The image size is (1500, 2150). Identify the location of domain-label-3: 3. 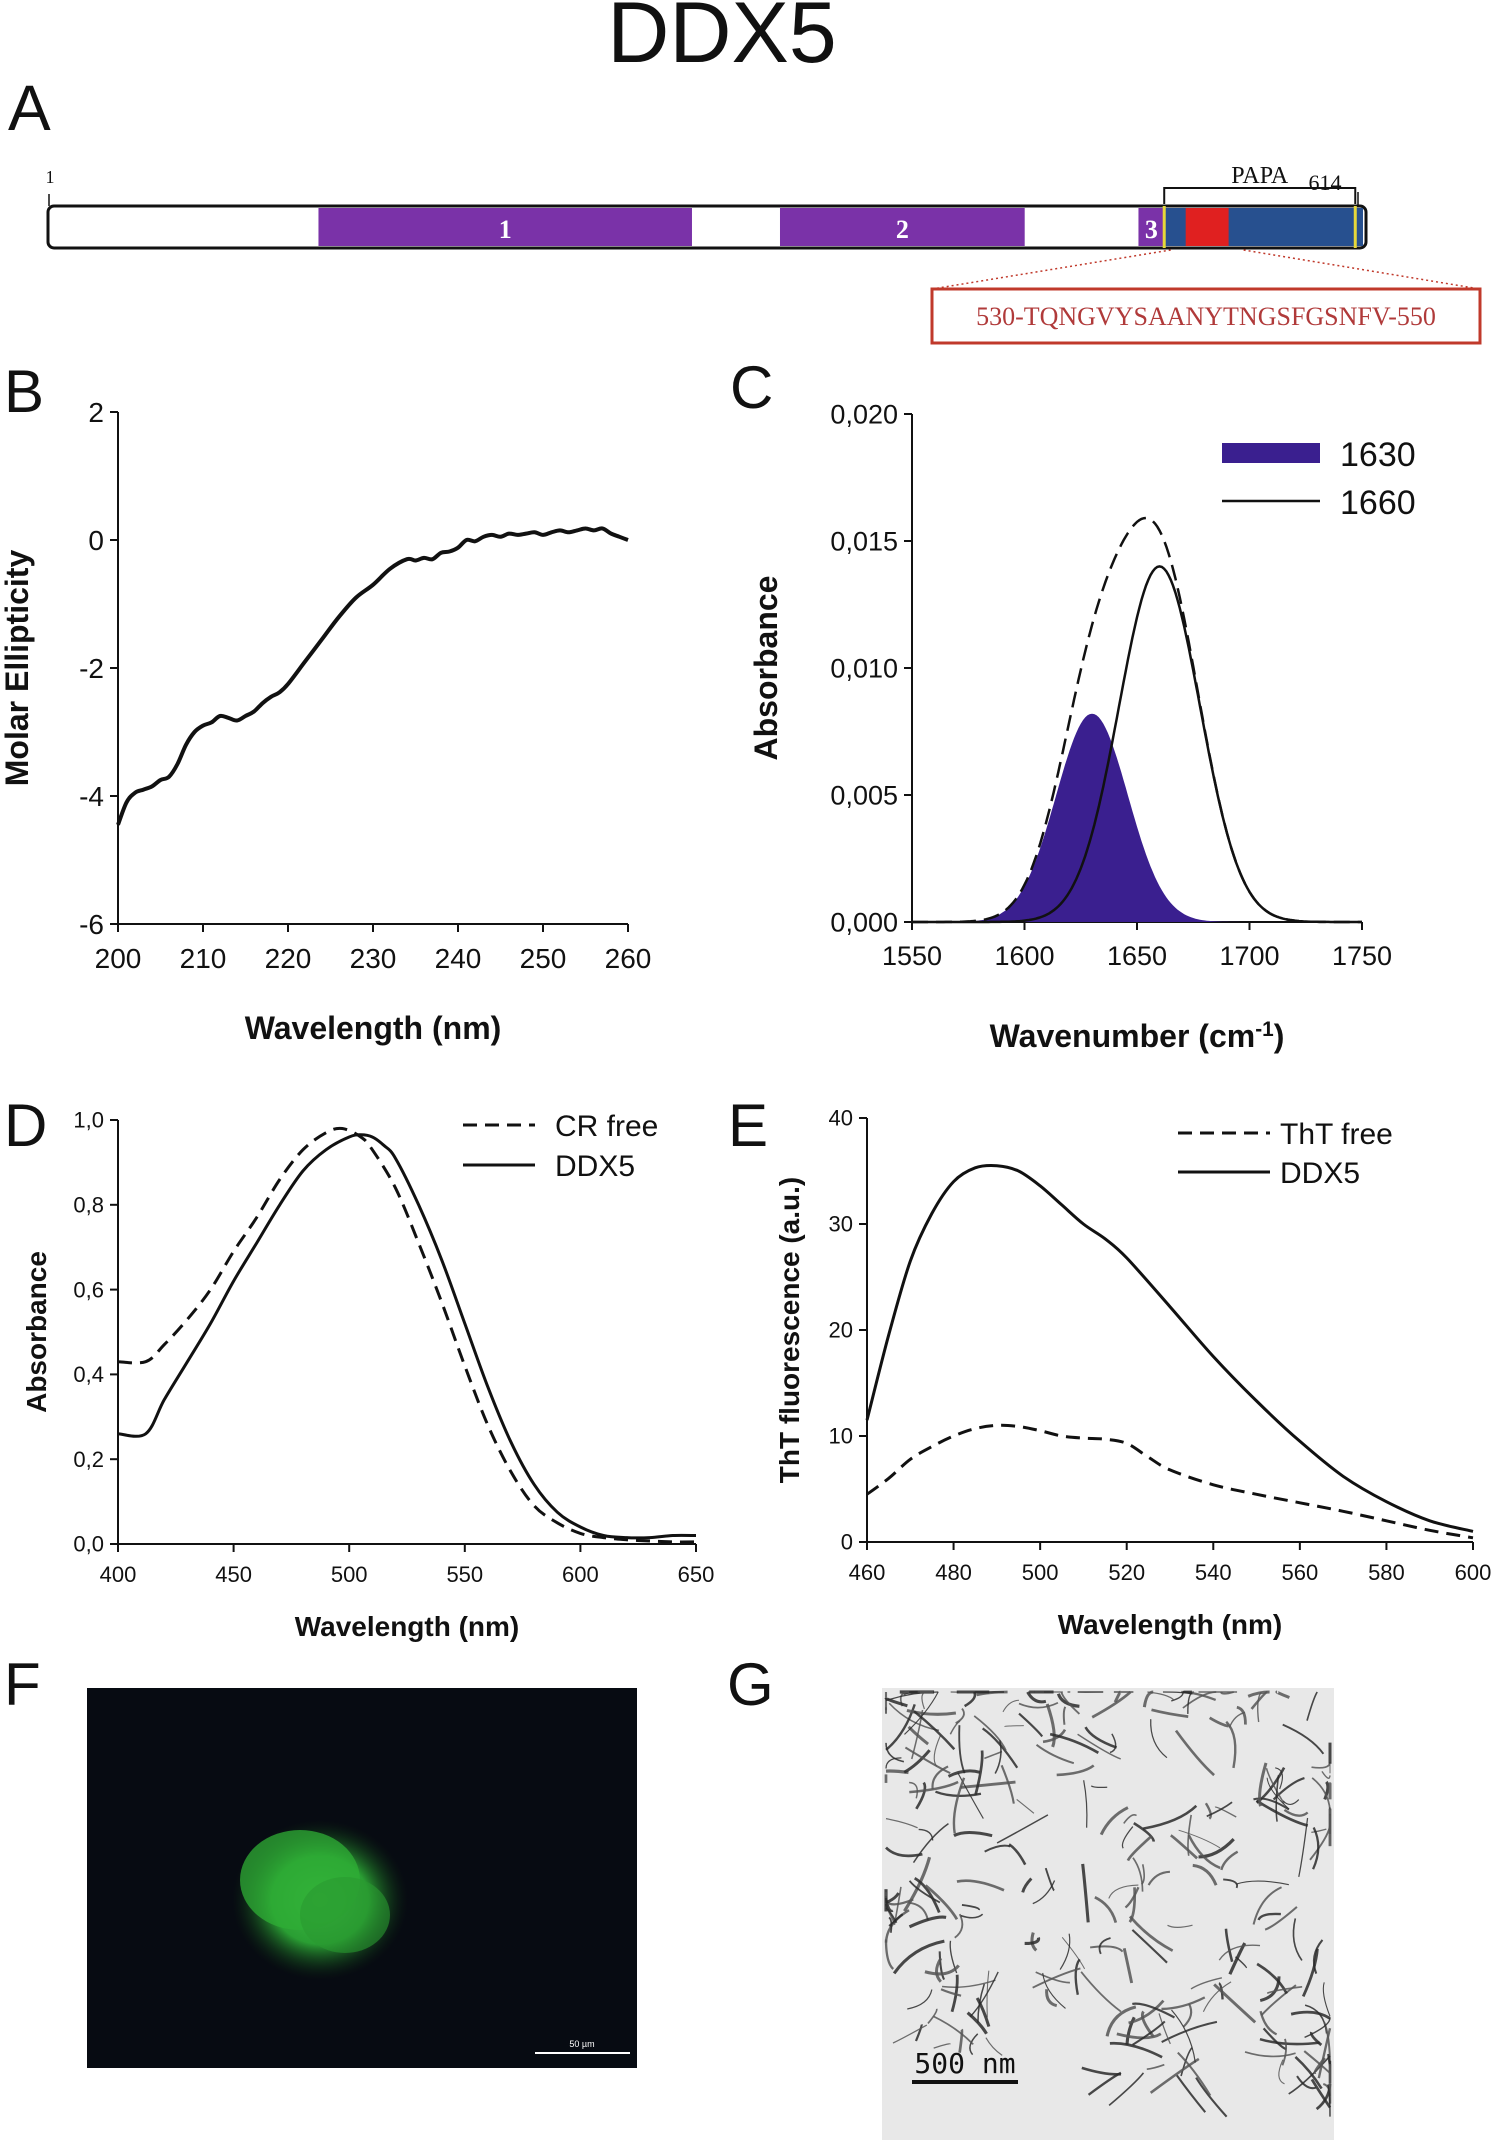
(1151, 229).